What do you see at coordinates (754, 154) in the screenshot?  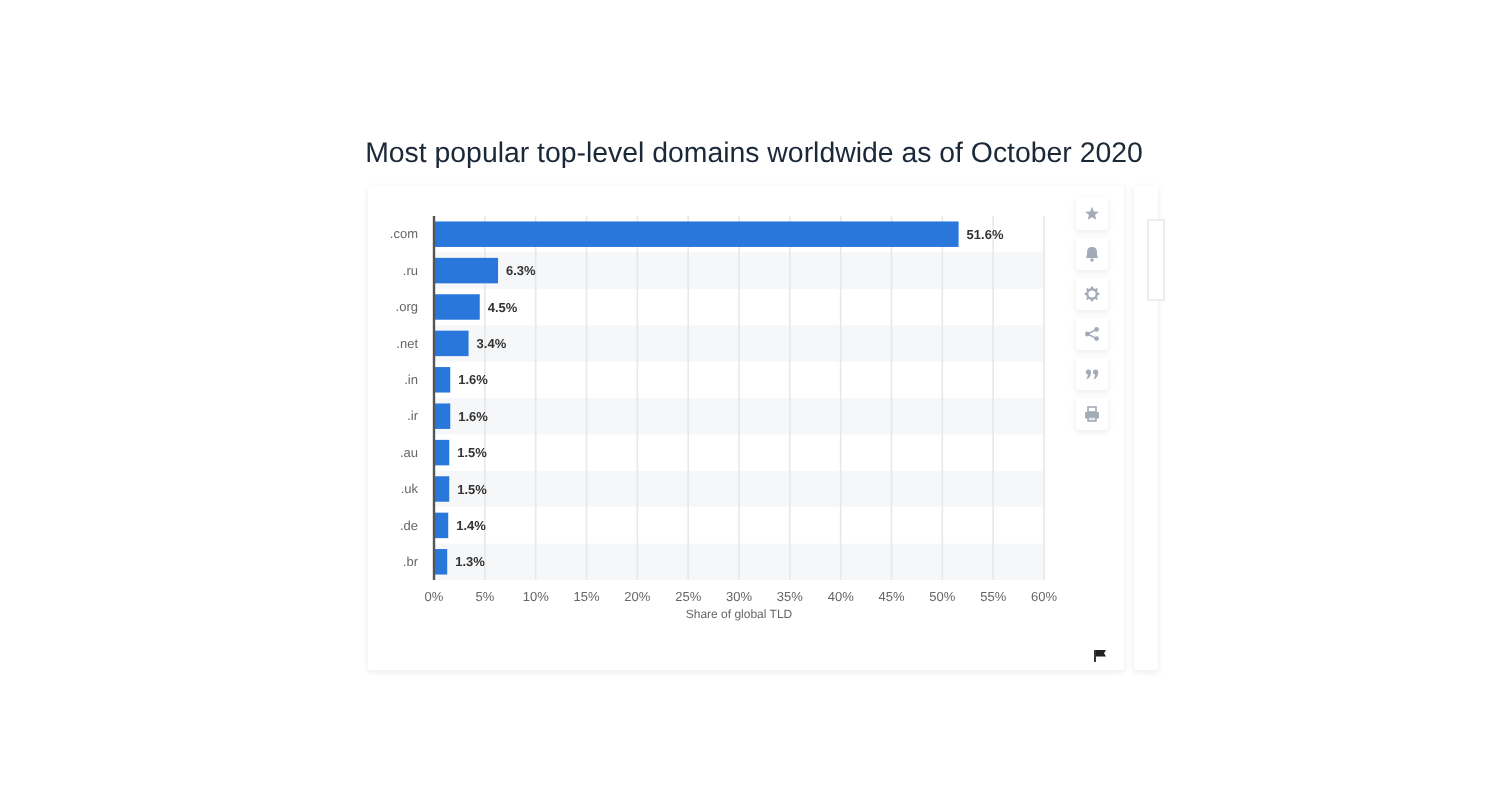 I see `chart-title: Most popular top-level domains worldwide as of October 2020` at bounding box center [754, 154].